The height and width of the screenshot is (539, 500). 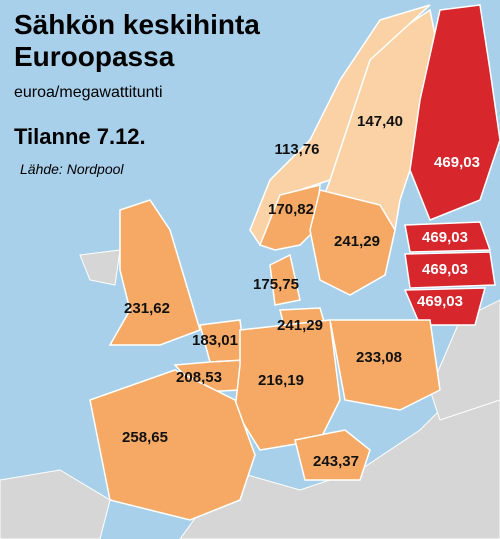 I want to click on denmark-west, so click(x=285, y=279).